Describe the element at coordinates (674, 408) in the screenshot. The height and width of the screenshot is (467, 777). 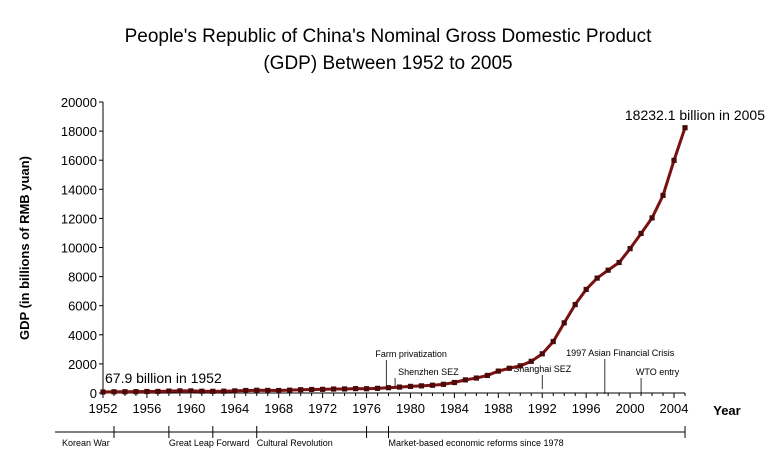
I see `x-tick-label: 2004` at that location.